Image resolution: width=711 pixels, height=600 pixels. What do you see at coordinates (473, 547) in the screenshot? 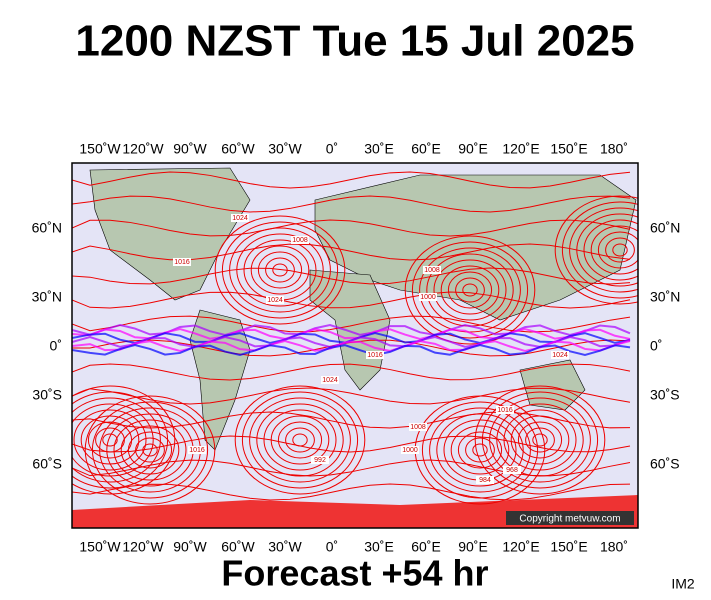
I see `lon-label-bottom: 90˚E` at bounding box center [473, 547].